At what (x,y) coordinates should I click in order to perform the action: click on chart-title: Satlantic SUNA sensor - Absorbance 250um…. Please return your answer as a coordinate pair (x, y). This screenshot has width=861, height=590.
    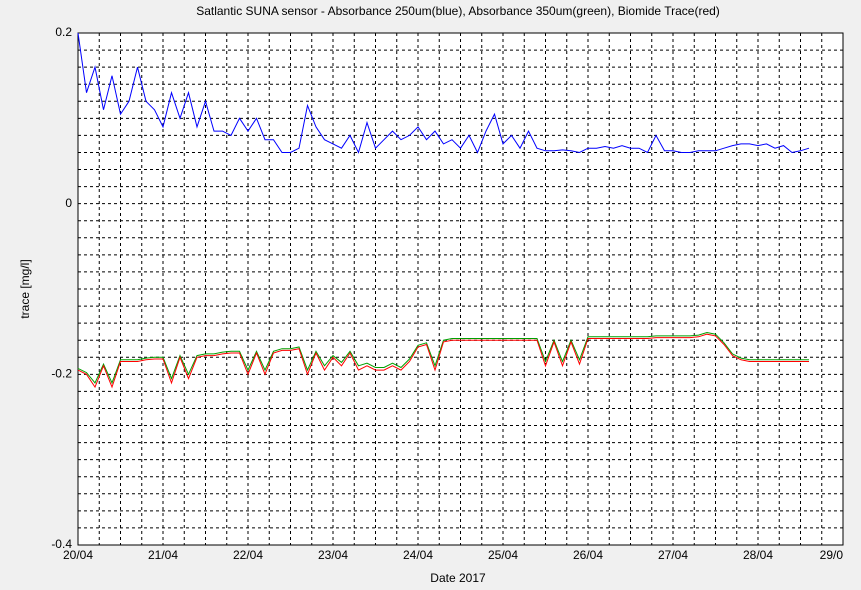
    Looking at the image, I should click on (458, 11).